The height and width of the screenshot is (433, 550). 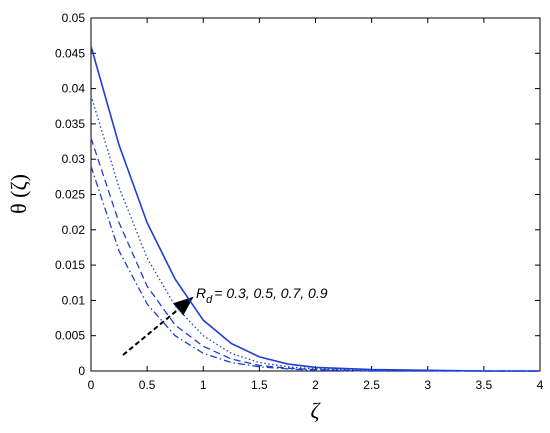 I want to click on annotation-symbol: R, so click(x=201, y=293).